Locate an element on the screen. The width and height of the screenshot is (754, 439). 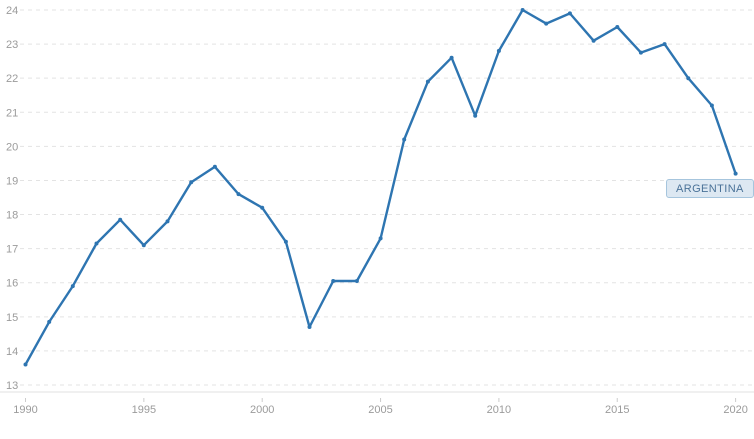
x-tick-label: 2005 is located at coordinates (380, 410).